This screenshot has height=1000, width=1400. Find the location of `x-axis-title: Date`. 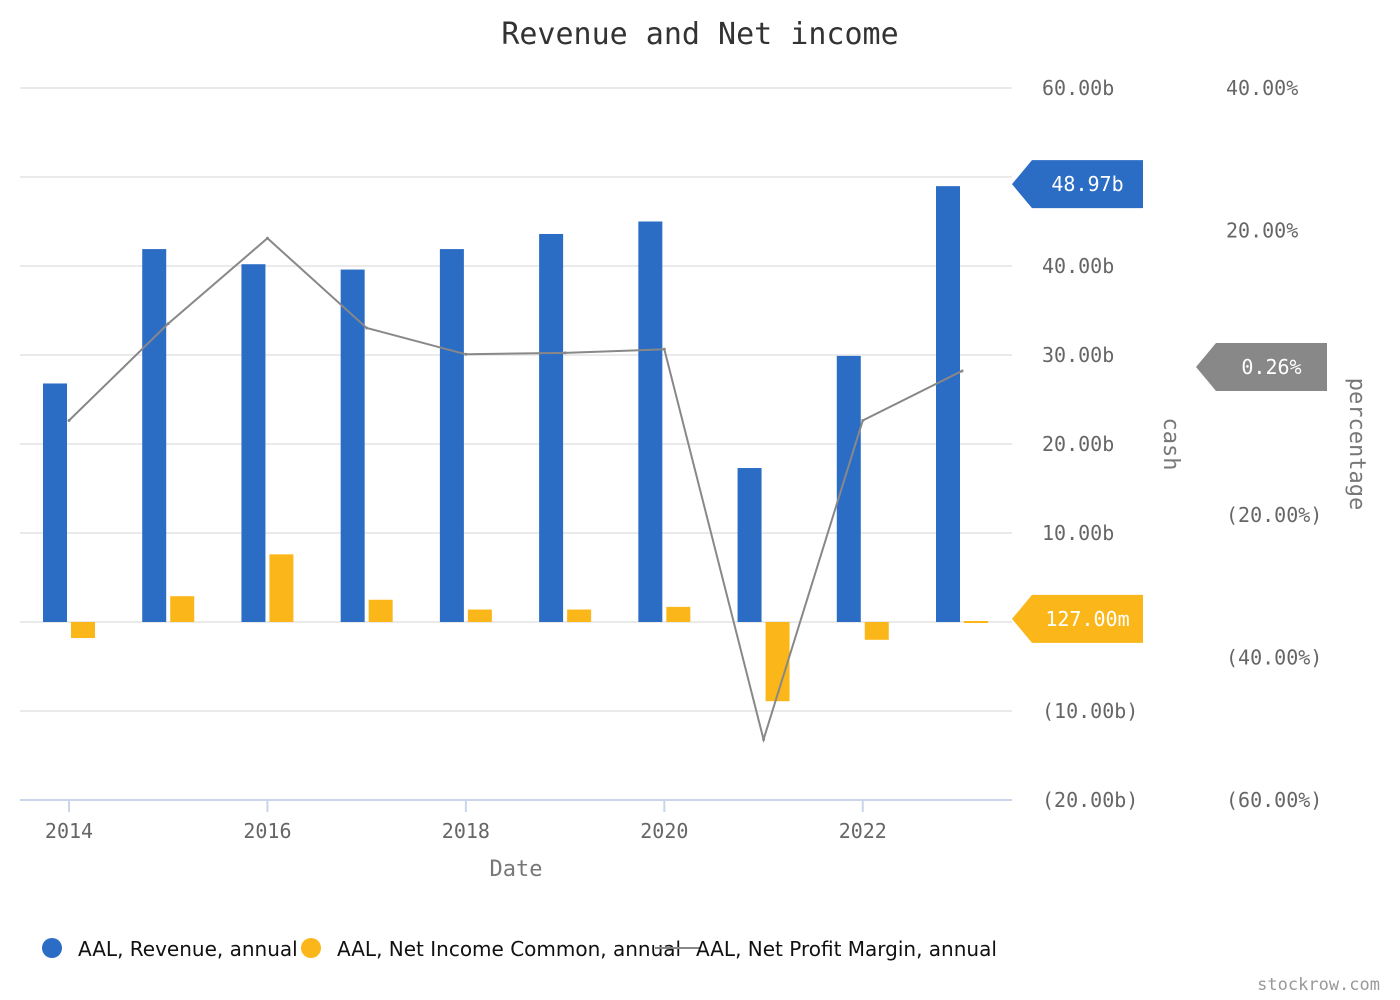

x-axis-title: Date is located at coordinates (516, 869).